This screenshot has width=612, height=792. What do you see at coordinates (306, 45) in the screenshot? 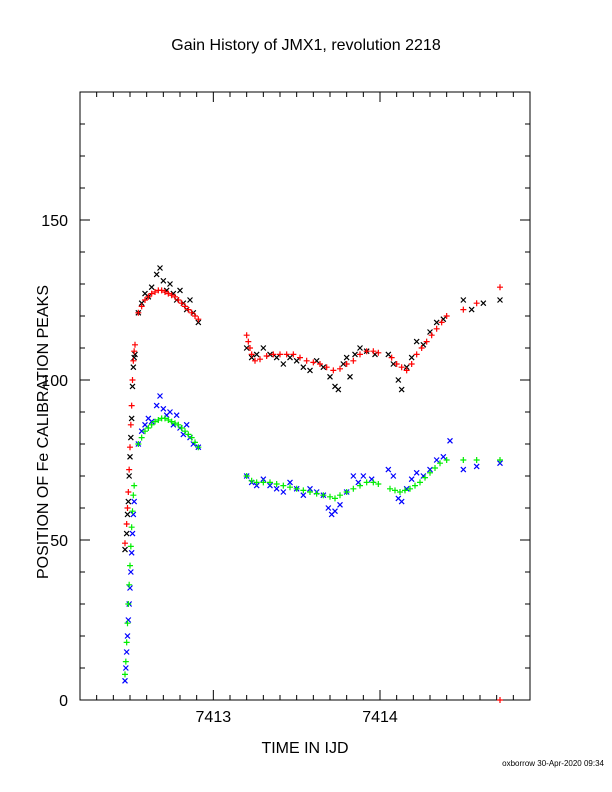
I see `chart-title: Gain History of JMX1, revolution 2218` at bounding box center [306, 45].